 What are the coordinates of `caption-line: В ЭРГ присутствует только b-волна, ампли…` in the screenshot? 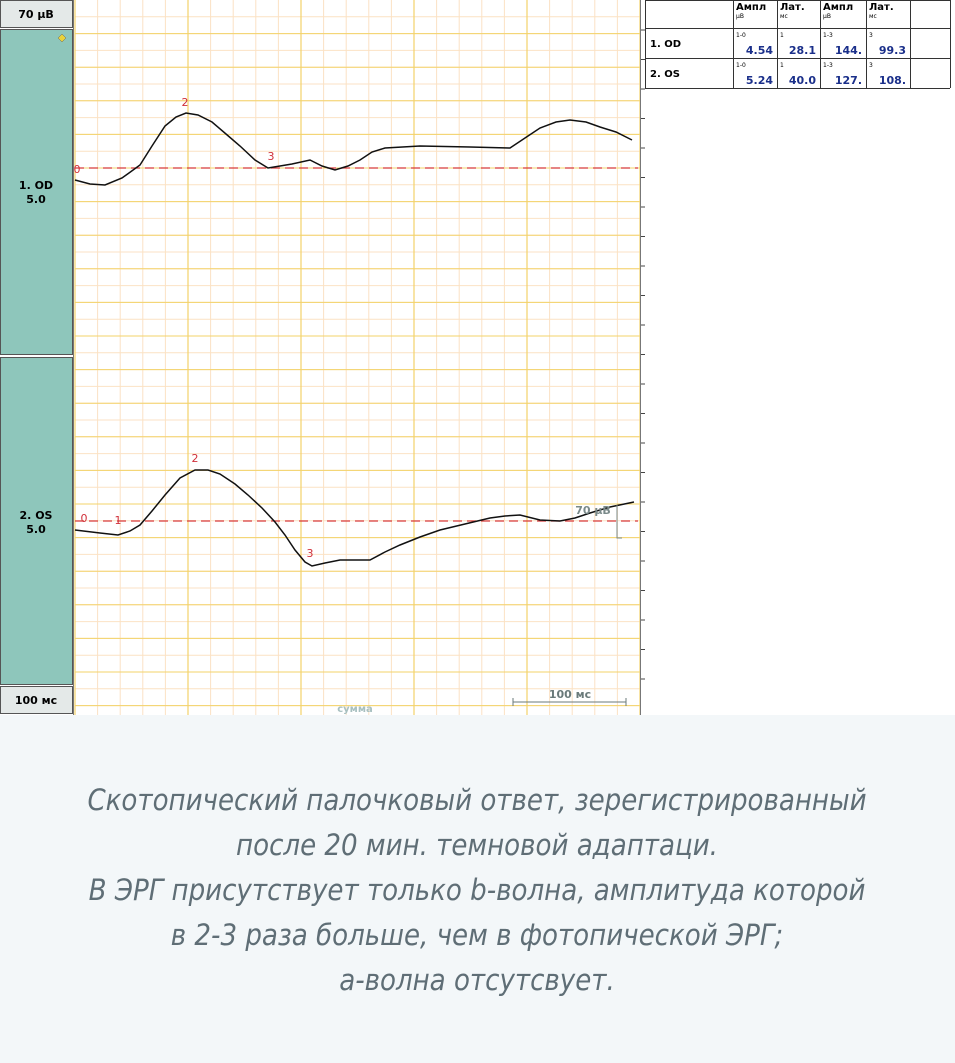 It's located at (477, 890).